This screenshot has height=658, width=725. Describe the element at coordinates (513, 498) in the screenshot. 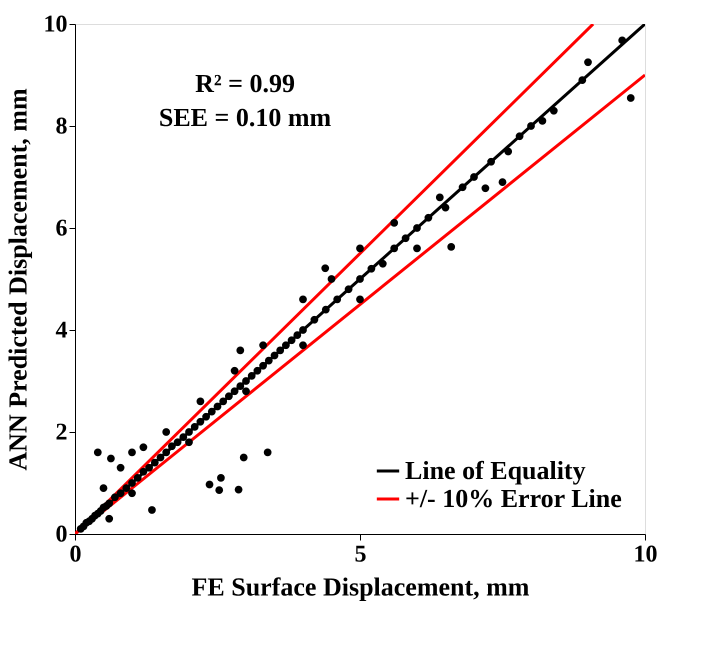

I see `legend-label: +/- 10% Error Line` at that location.